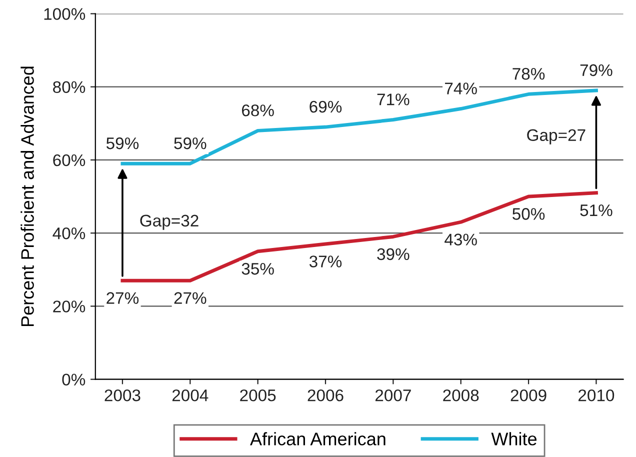 The image size is (636, 457). What do you see at coordinates (393, 395) in the screenshot?
I see `x-tick-label: 2007` at bounding box center [393, 395].